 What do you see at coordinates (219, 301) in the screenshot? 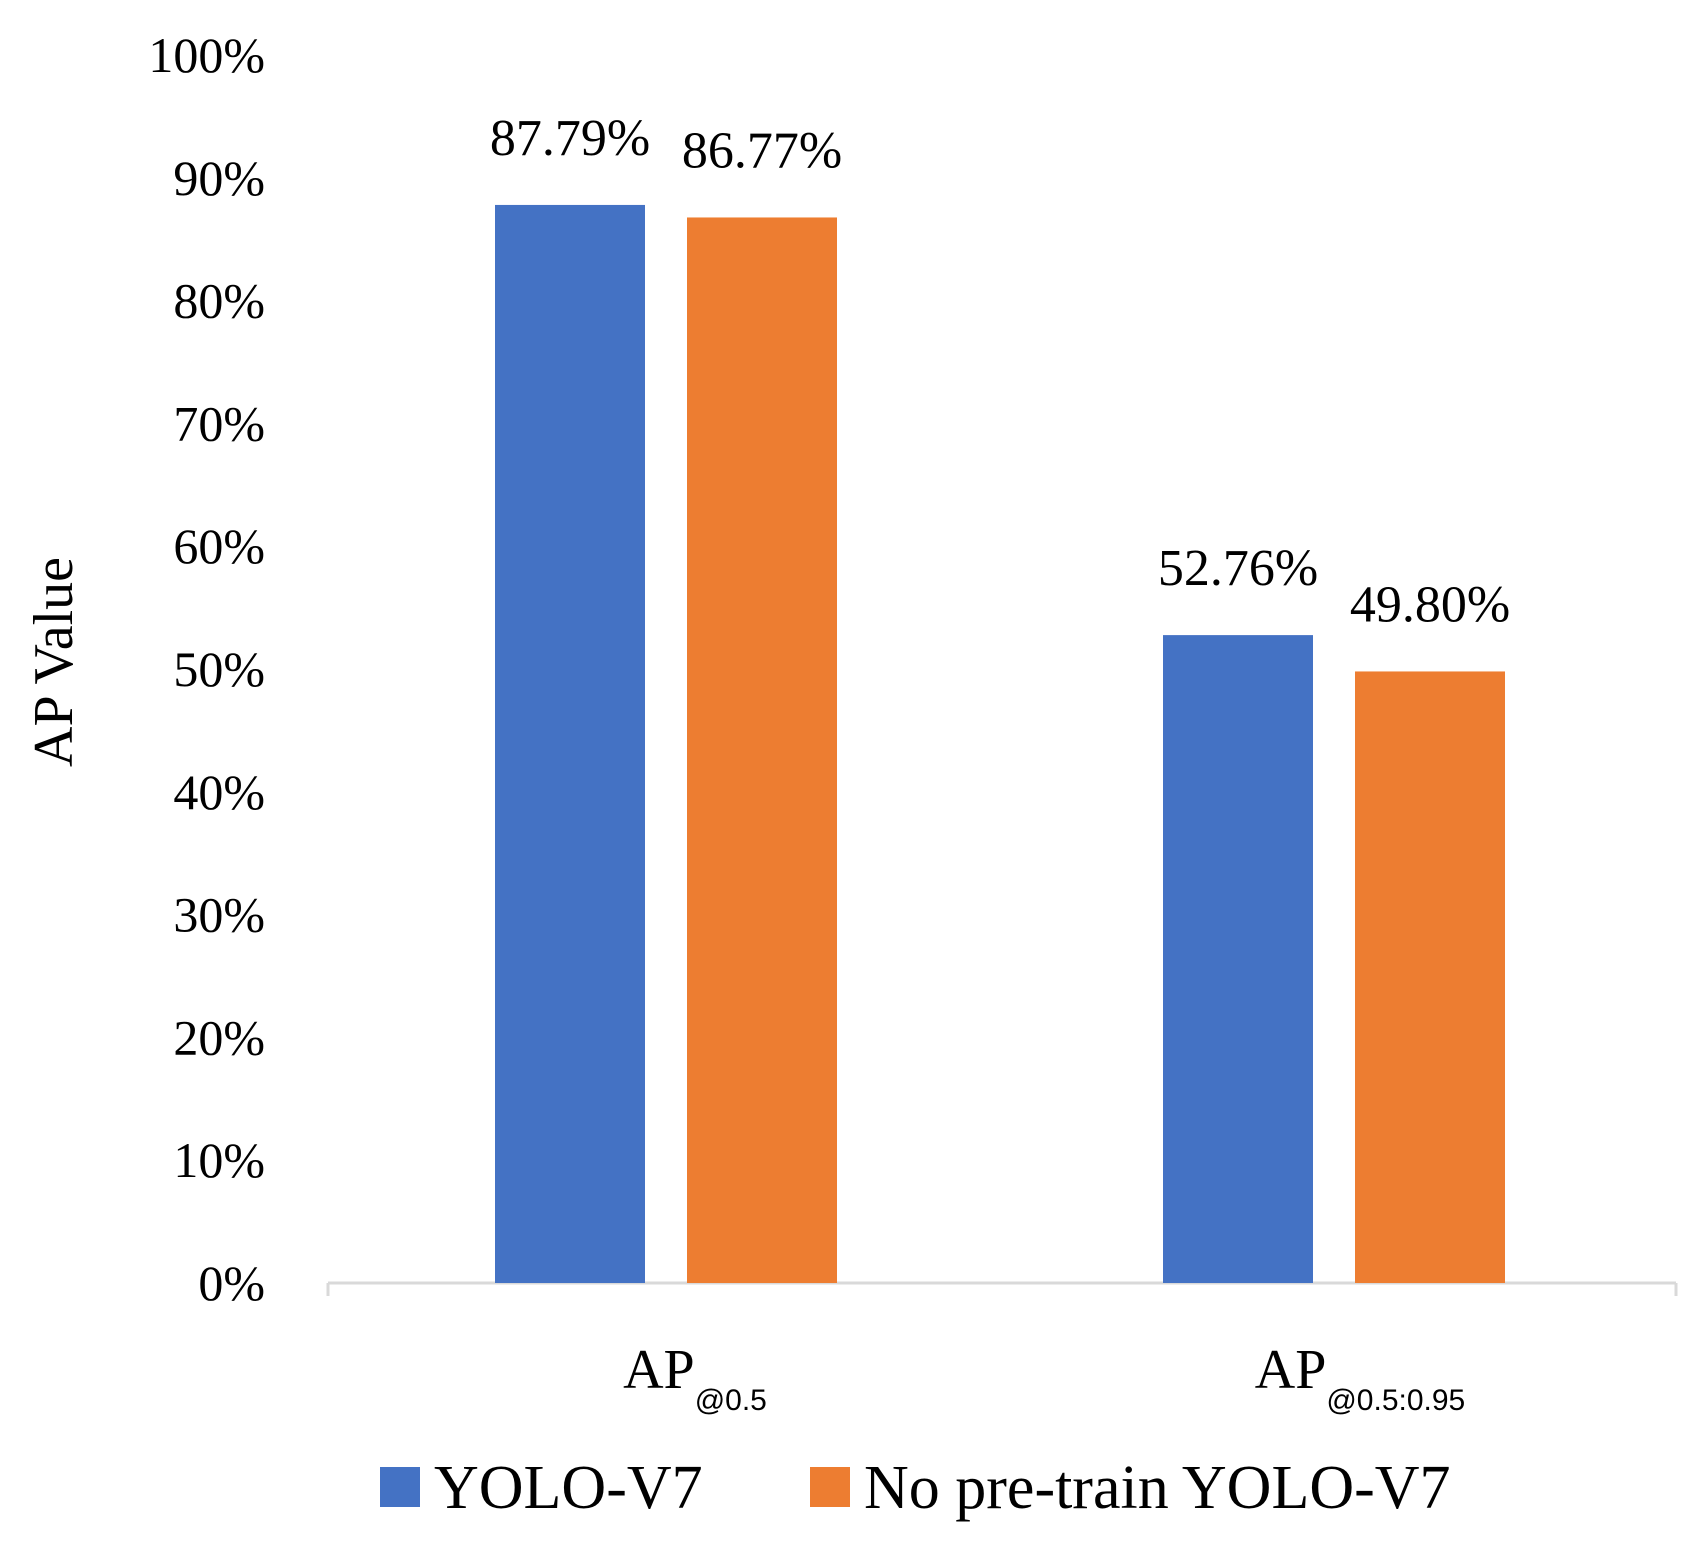
I see `y-tick-label: 80%` at bounding box center [219, 301].